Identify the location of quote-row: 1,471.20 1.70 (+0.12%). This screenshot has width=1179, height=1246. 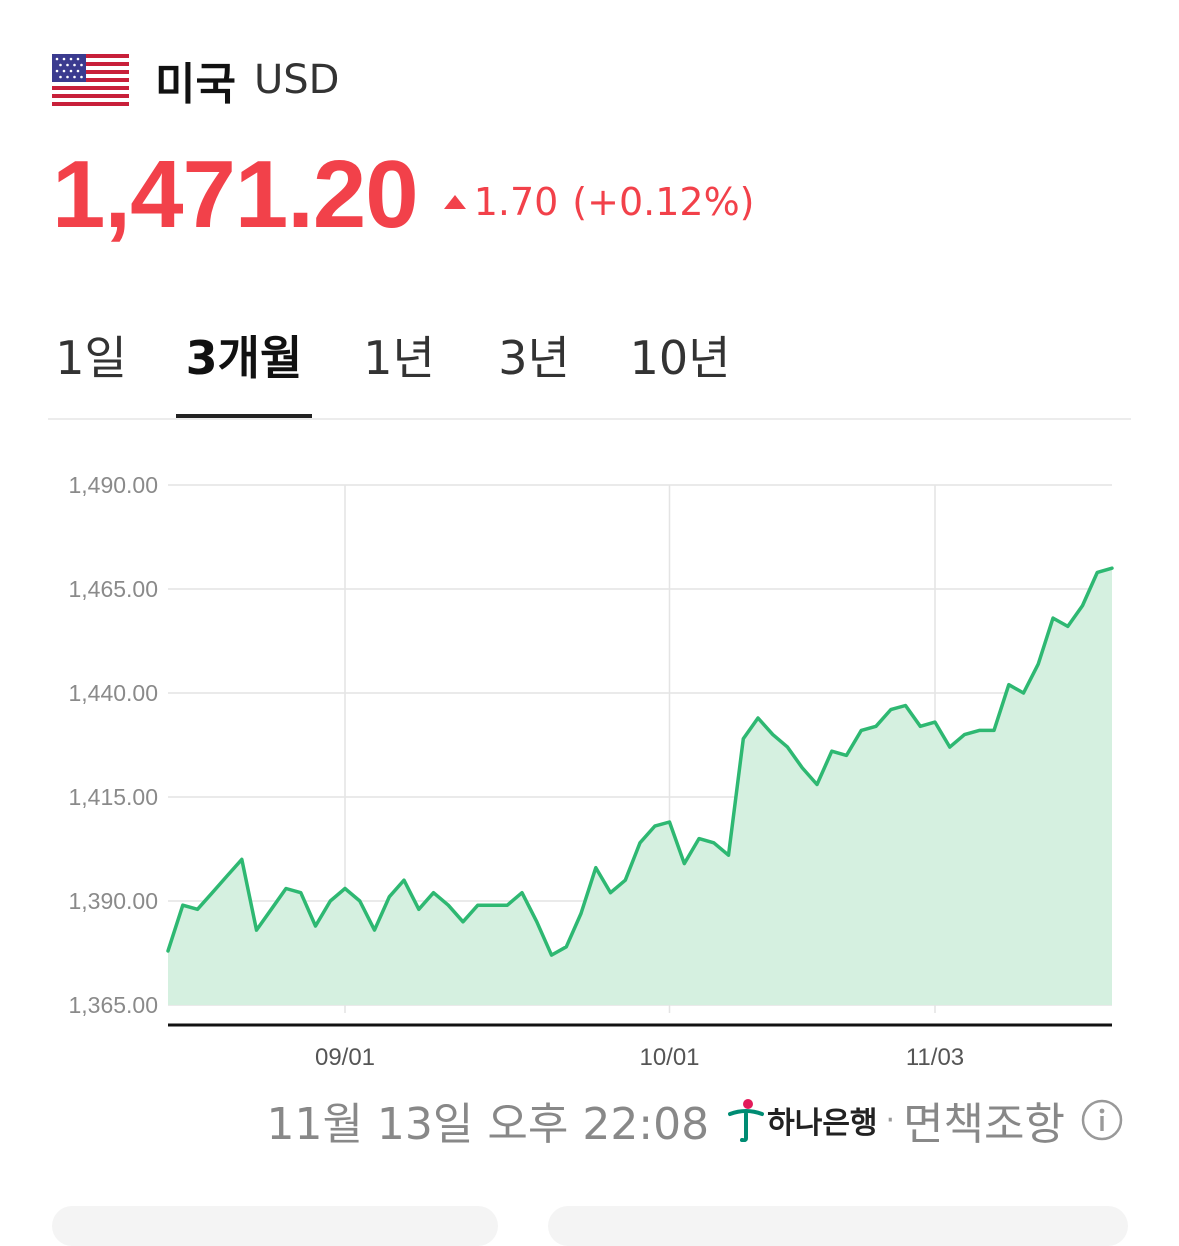
(410, 195).